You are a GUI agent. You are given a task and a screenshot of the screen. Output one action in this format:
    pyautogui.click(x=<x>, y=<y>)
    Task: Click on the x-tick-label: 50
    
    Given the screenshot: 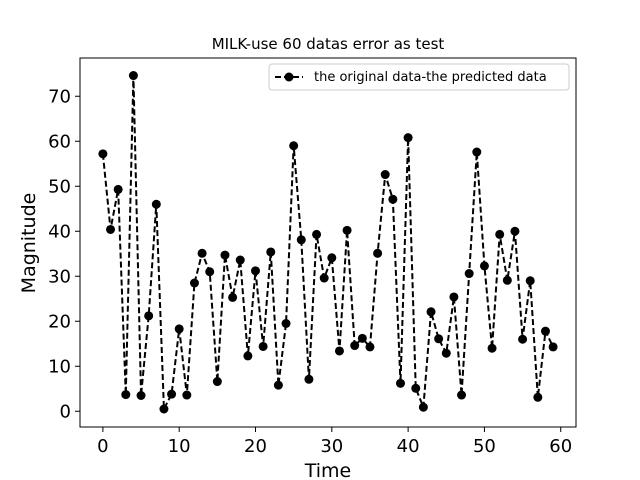 What is the action you would take?
    pyautogui.click(x=484, y=446)
    